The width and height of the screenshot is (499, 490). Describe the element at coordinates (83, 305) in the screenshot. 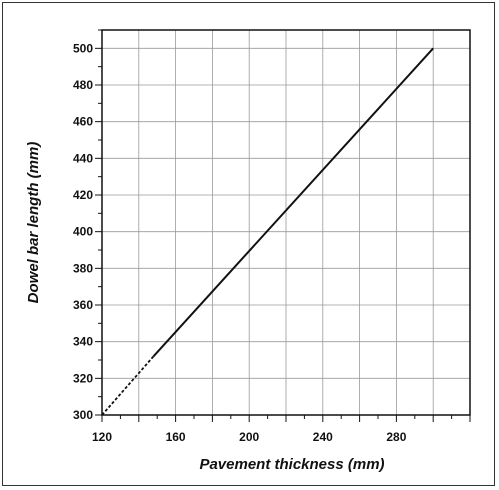

I see `y-tick-label: 360` at that location.